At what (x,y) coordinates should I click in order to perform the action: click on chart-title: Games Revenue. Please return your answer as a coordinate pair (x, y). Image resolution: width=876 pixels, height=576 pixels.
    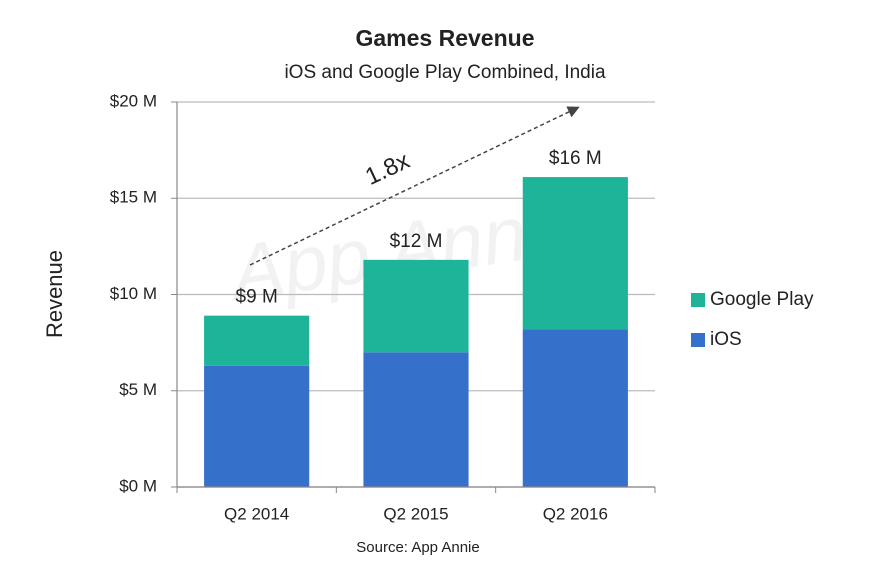
    Looking at the image, I should click on (445, 38).